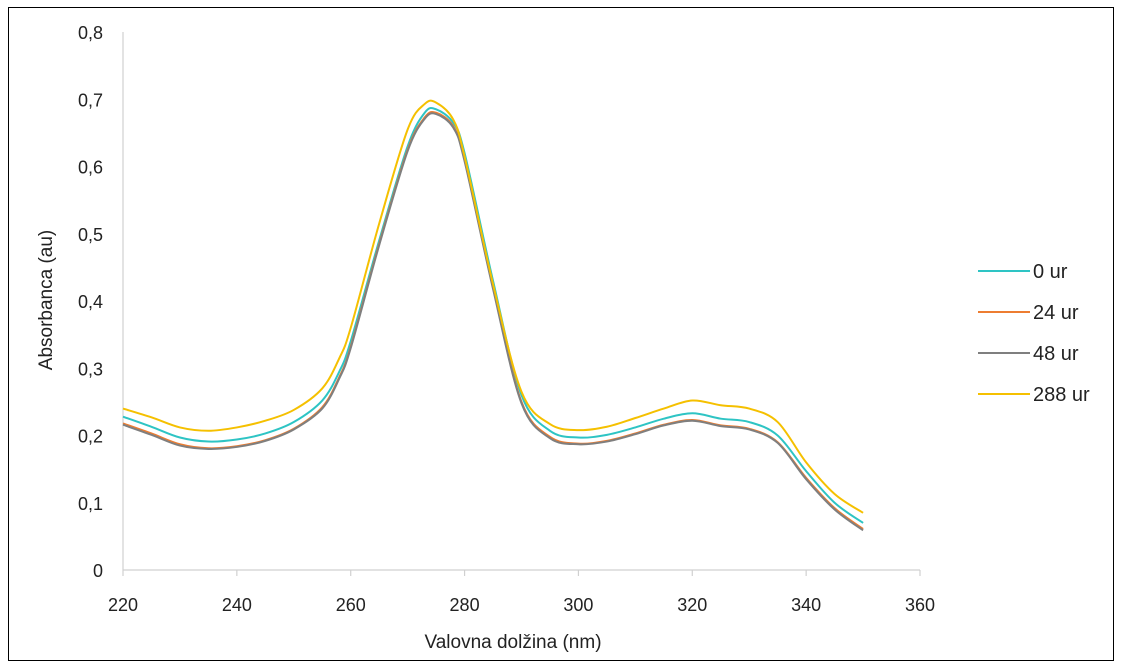  Describe the element at coordinates (1050, 272) in the screenshot. I see `legend-label-0-ur: 0 ur` at that location.